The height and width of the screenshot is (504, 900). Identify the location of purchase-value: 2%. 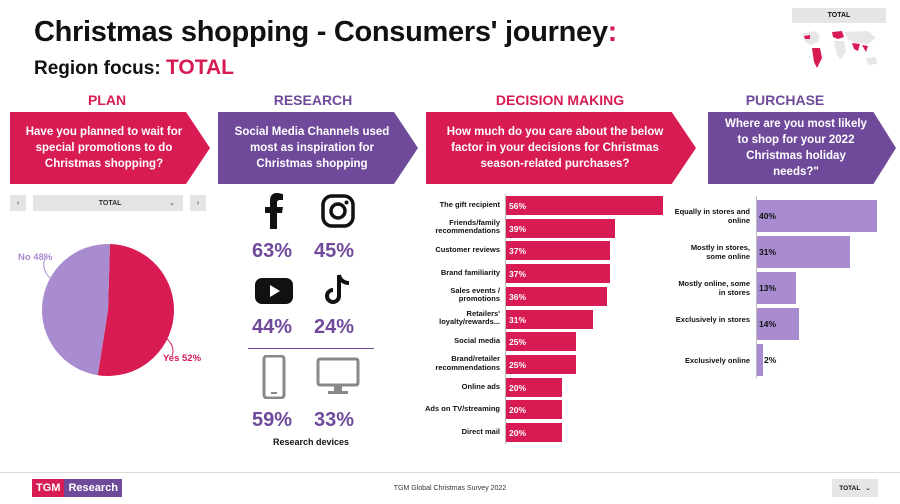
(770, 360).